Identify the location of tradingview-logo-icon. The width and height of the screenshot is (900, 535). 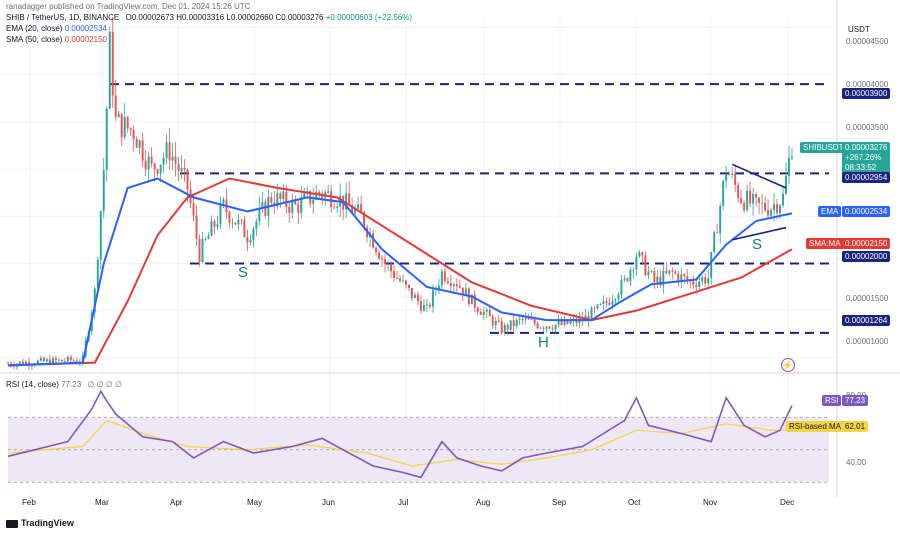
(12, 523).